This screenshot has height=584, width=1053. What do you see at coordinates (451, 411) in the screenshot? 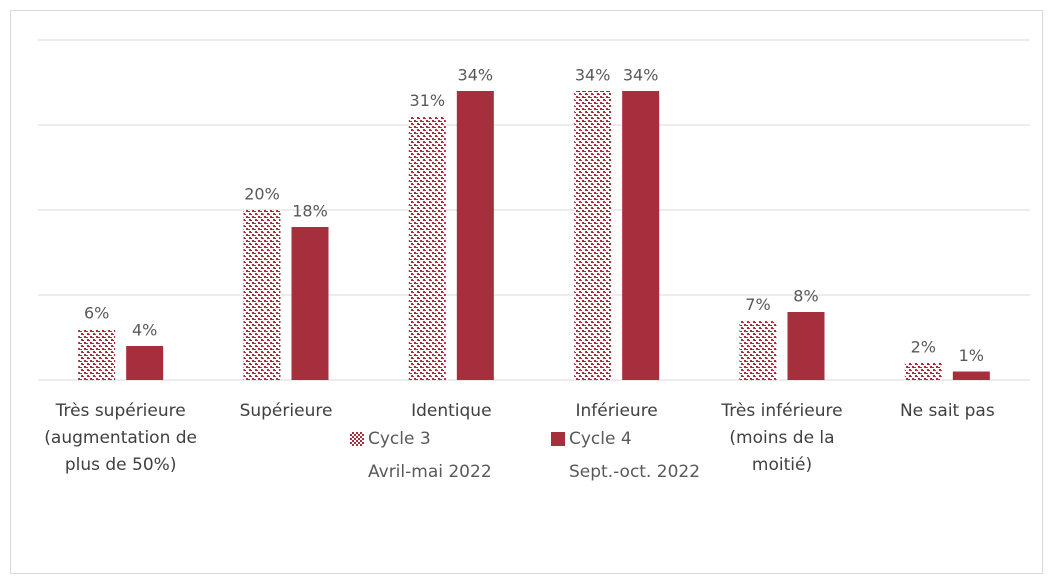
I see `x-tick-label: Identique` at bounding box center [451, 411].